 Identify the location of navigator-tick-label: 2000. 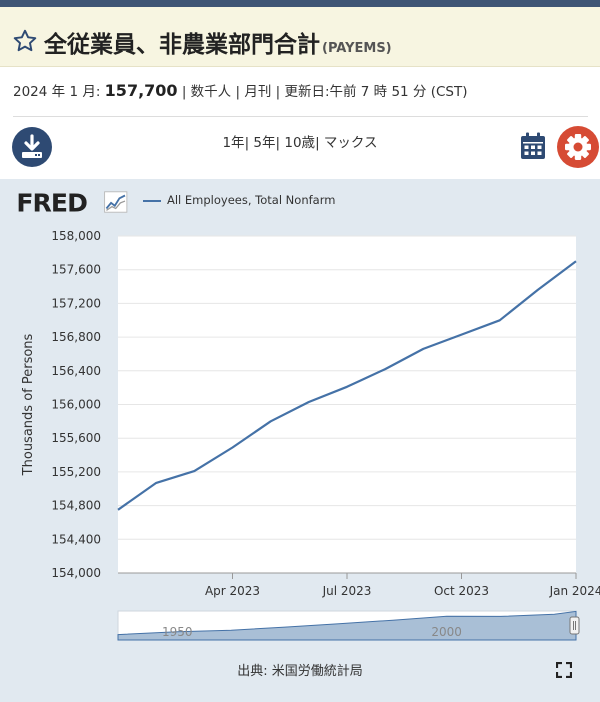
(446, 632).